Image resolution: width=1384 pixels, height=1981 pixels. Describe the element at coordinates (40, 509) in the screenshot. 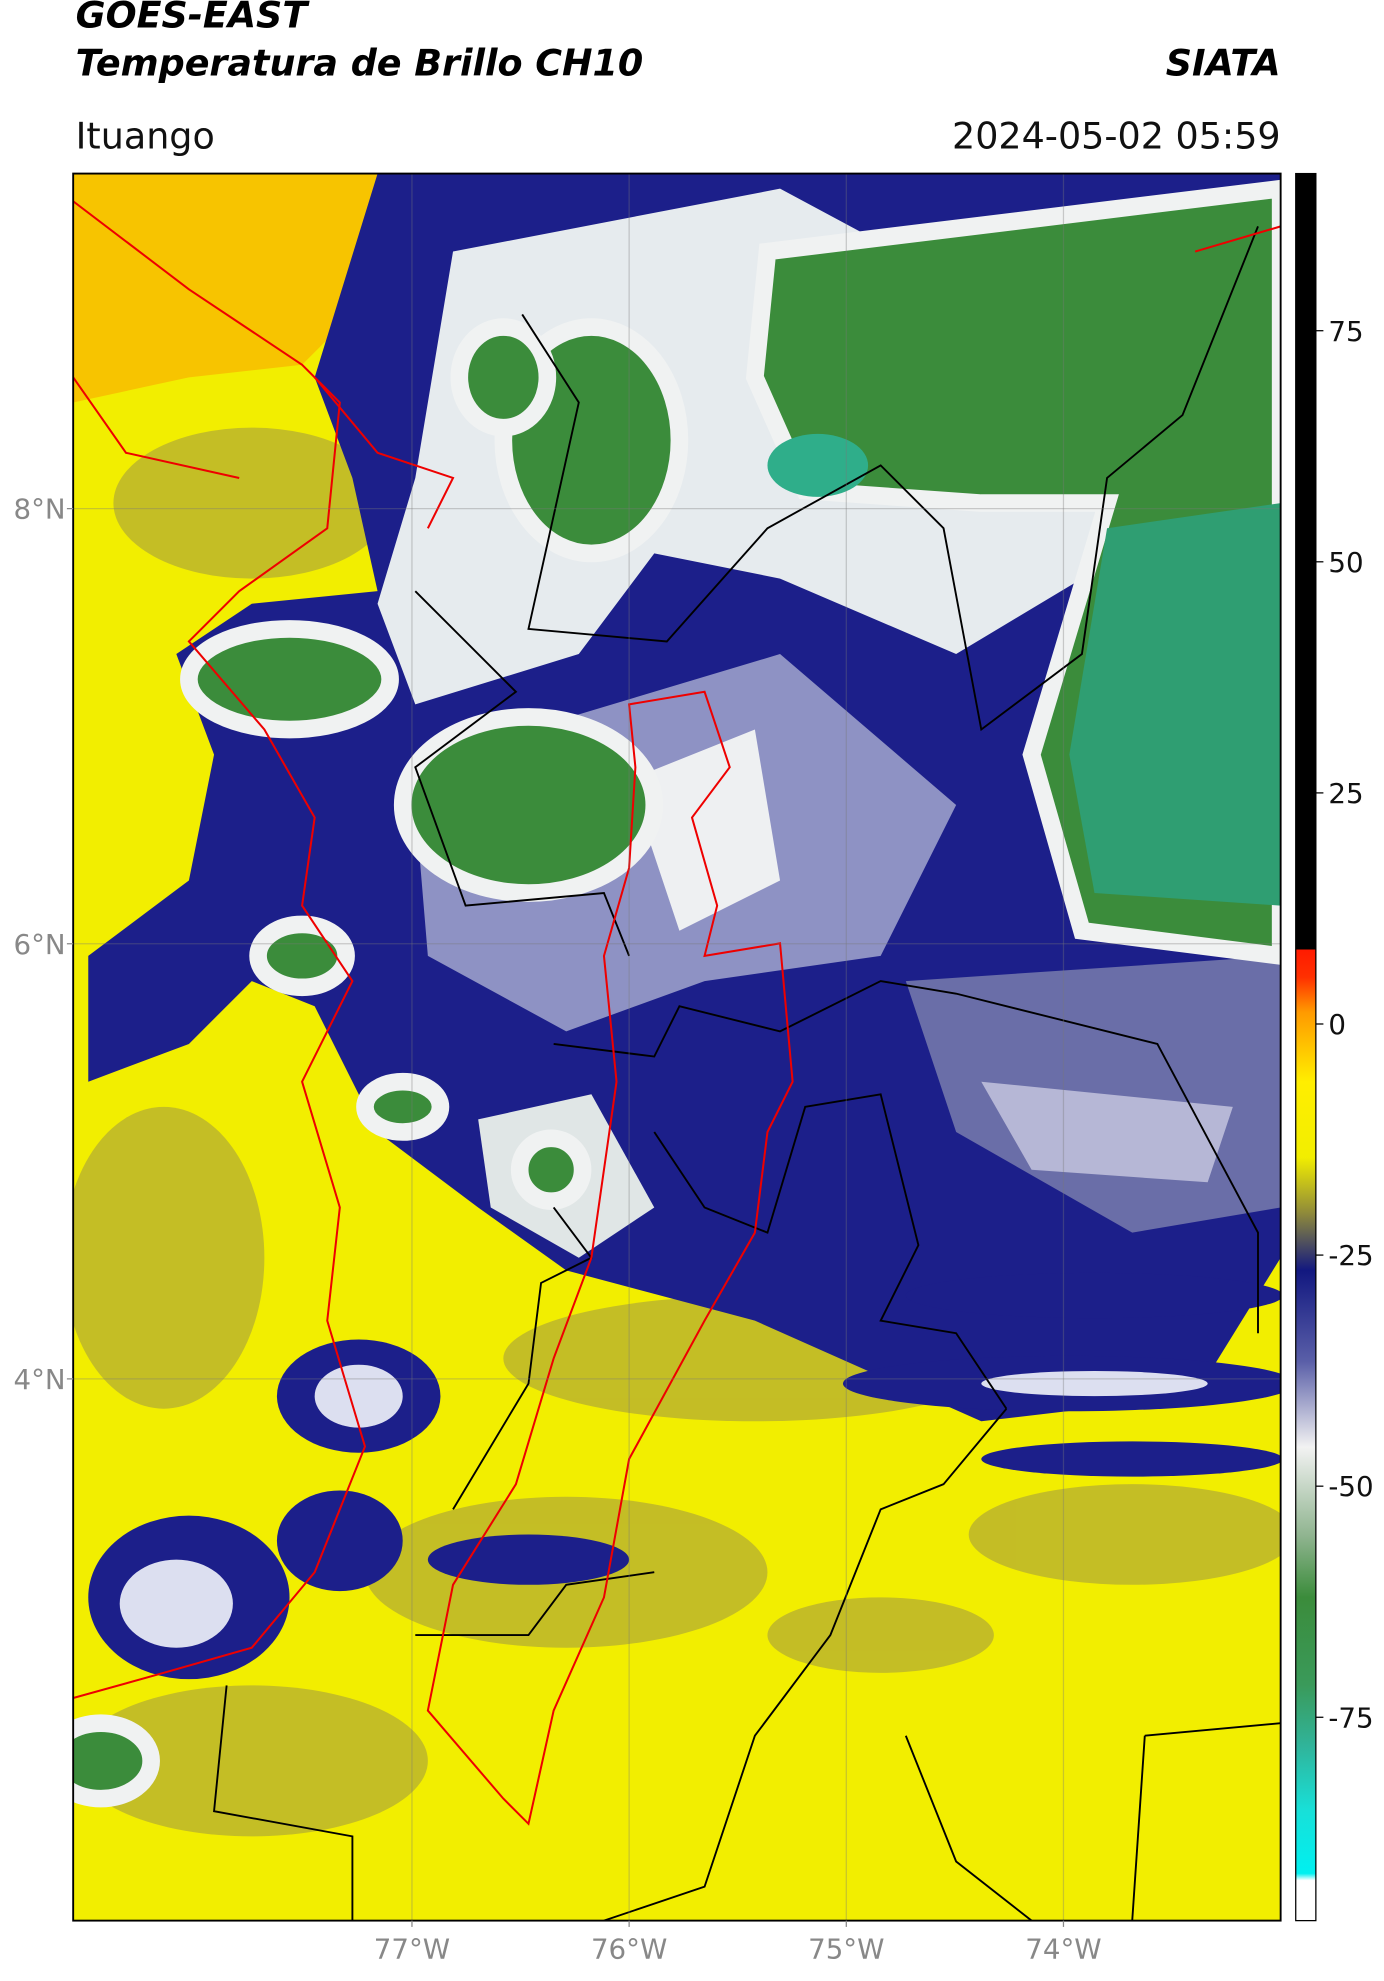

I see `lat-tick-label: 8°N` at that location.